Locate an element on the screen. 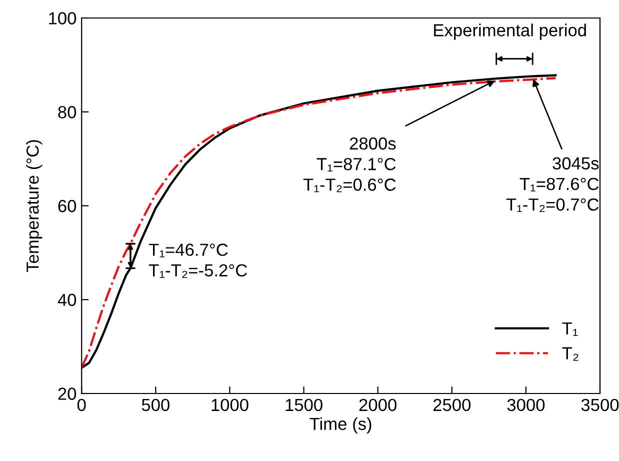 This screenshot has width=619, height=461. annotation: Experimental period is located at coordinates (510, 32).